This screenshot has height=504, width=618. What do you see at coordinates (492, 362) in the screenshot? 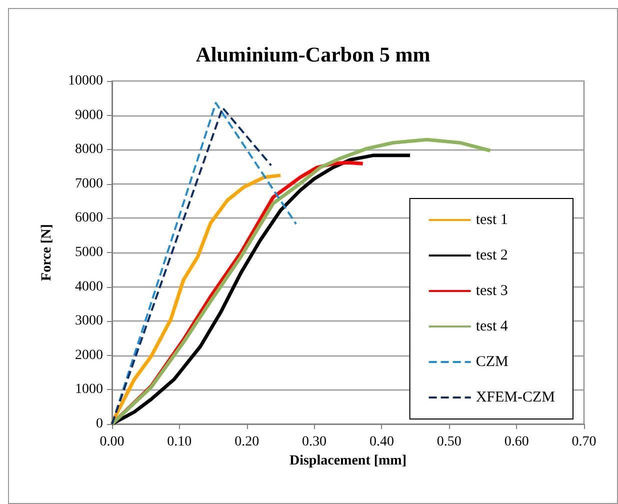
I see `legend-label: CZM` at bounding box center [492, 362].